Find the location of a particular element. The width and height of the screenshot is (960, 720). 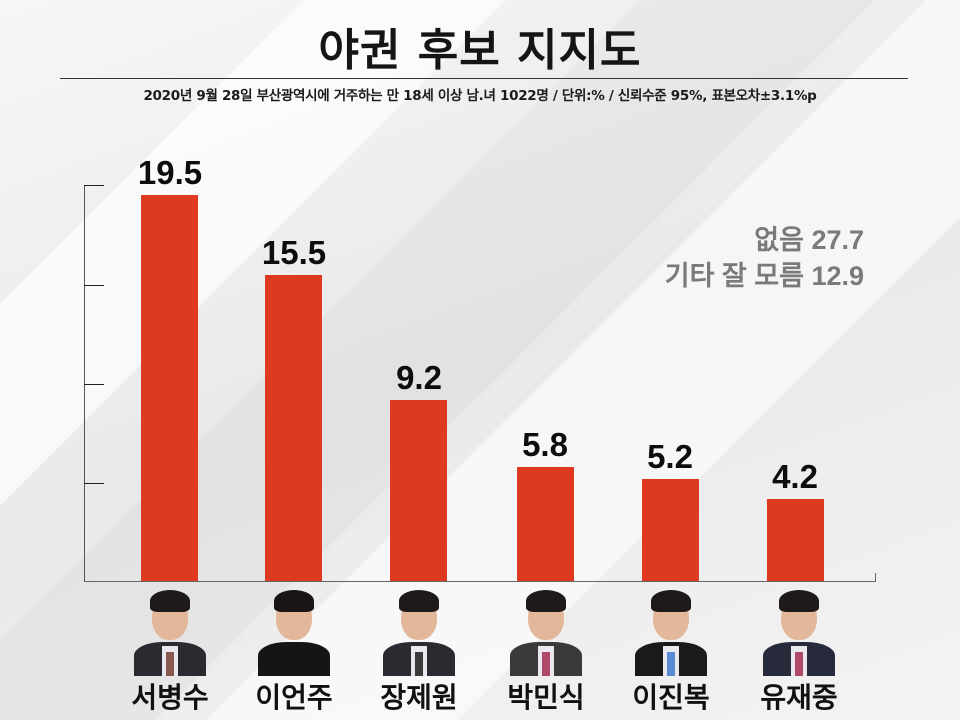

bar-seo-byeong-su is located at coordinates (169, 388).